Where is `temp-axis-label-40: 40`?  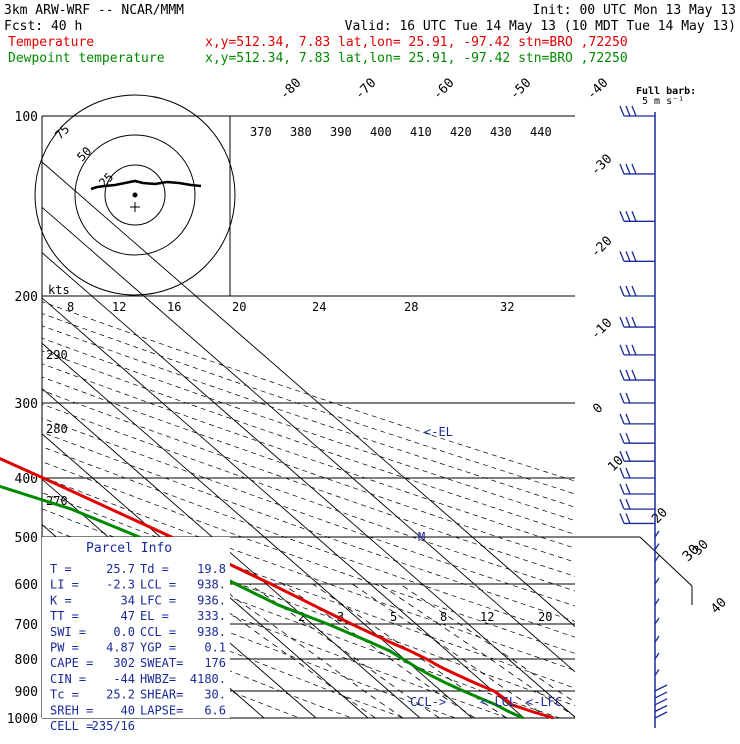
temp-axis-label-40: 40 is located at coordinates (719, 606).